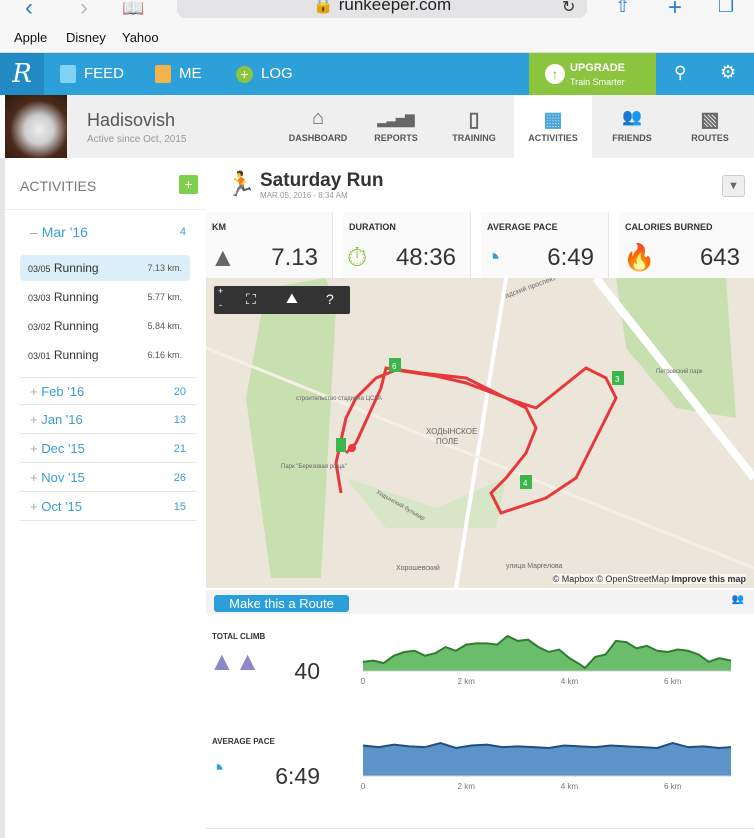 Image resolution: width=754 pixels, height=838 pixels. Describe the element at coordinates (728, 72) in the screenshot. I see `settings-gear-icon: ⚙` at that location.